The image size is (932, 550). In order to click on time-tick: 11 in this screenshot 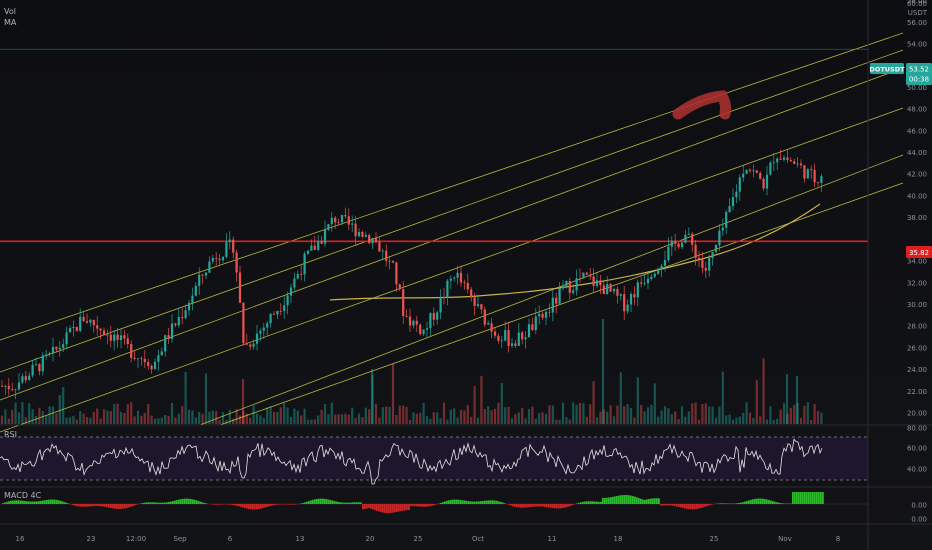, I will do `click(552, 539)`.